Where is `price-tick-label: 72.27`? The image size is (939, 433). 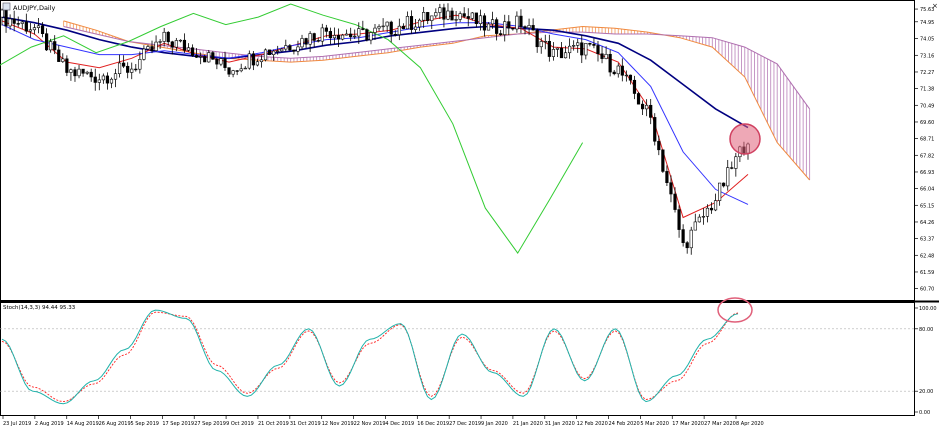 price-tick-label: 72.27 is located at coordinates (927, 73).